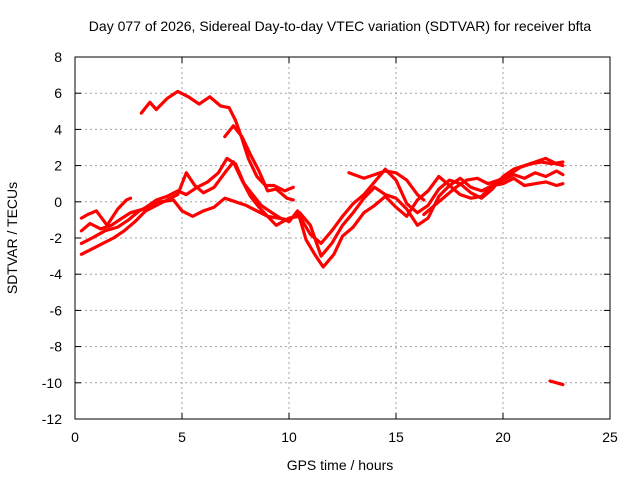 This screenshot has width=640, height=480. What do you see at coordinates (52, 383) in the screenshot?
I see `y-tick-label: -10` at bounding box center [52, 383].